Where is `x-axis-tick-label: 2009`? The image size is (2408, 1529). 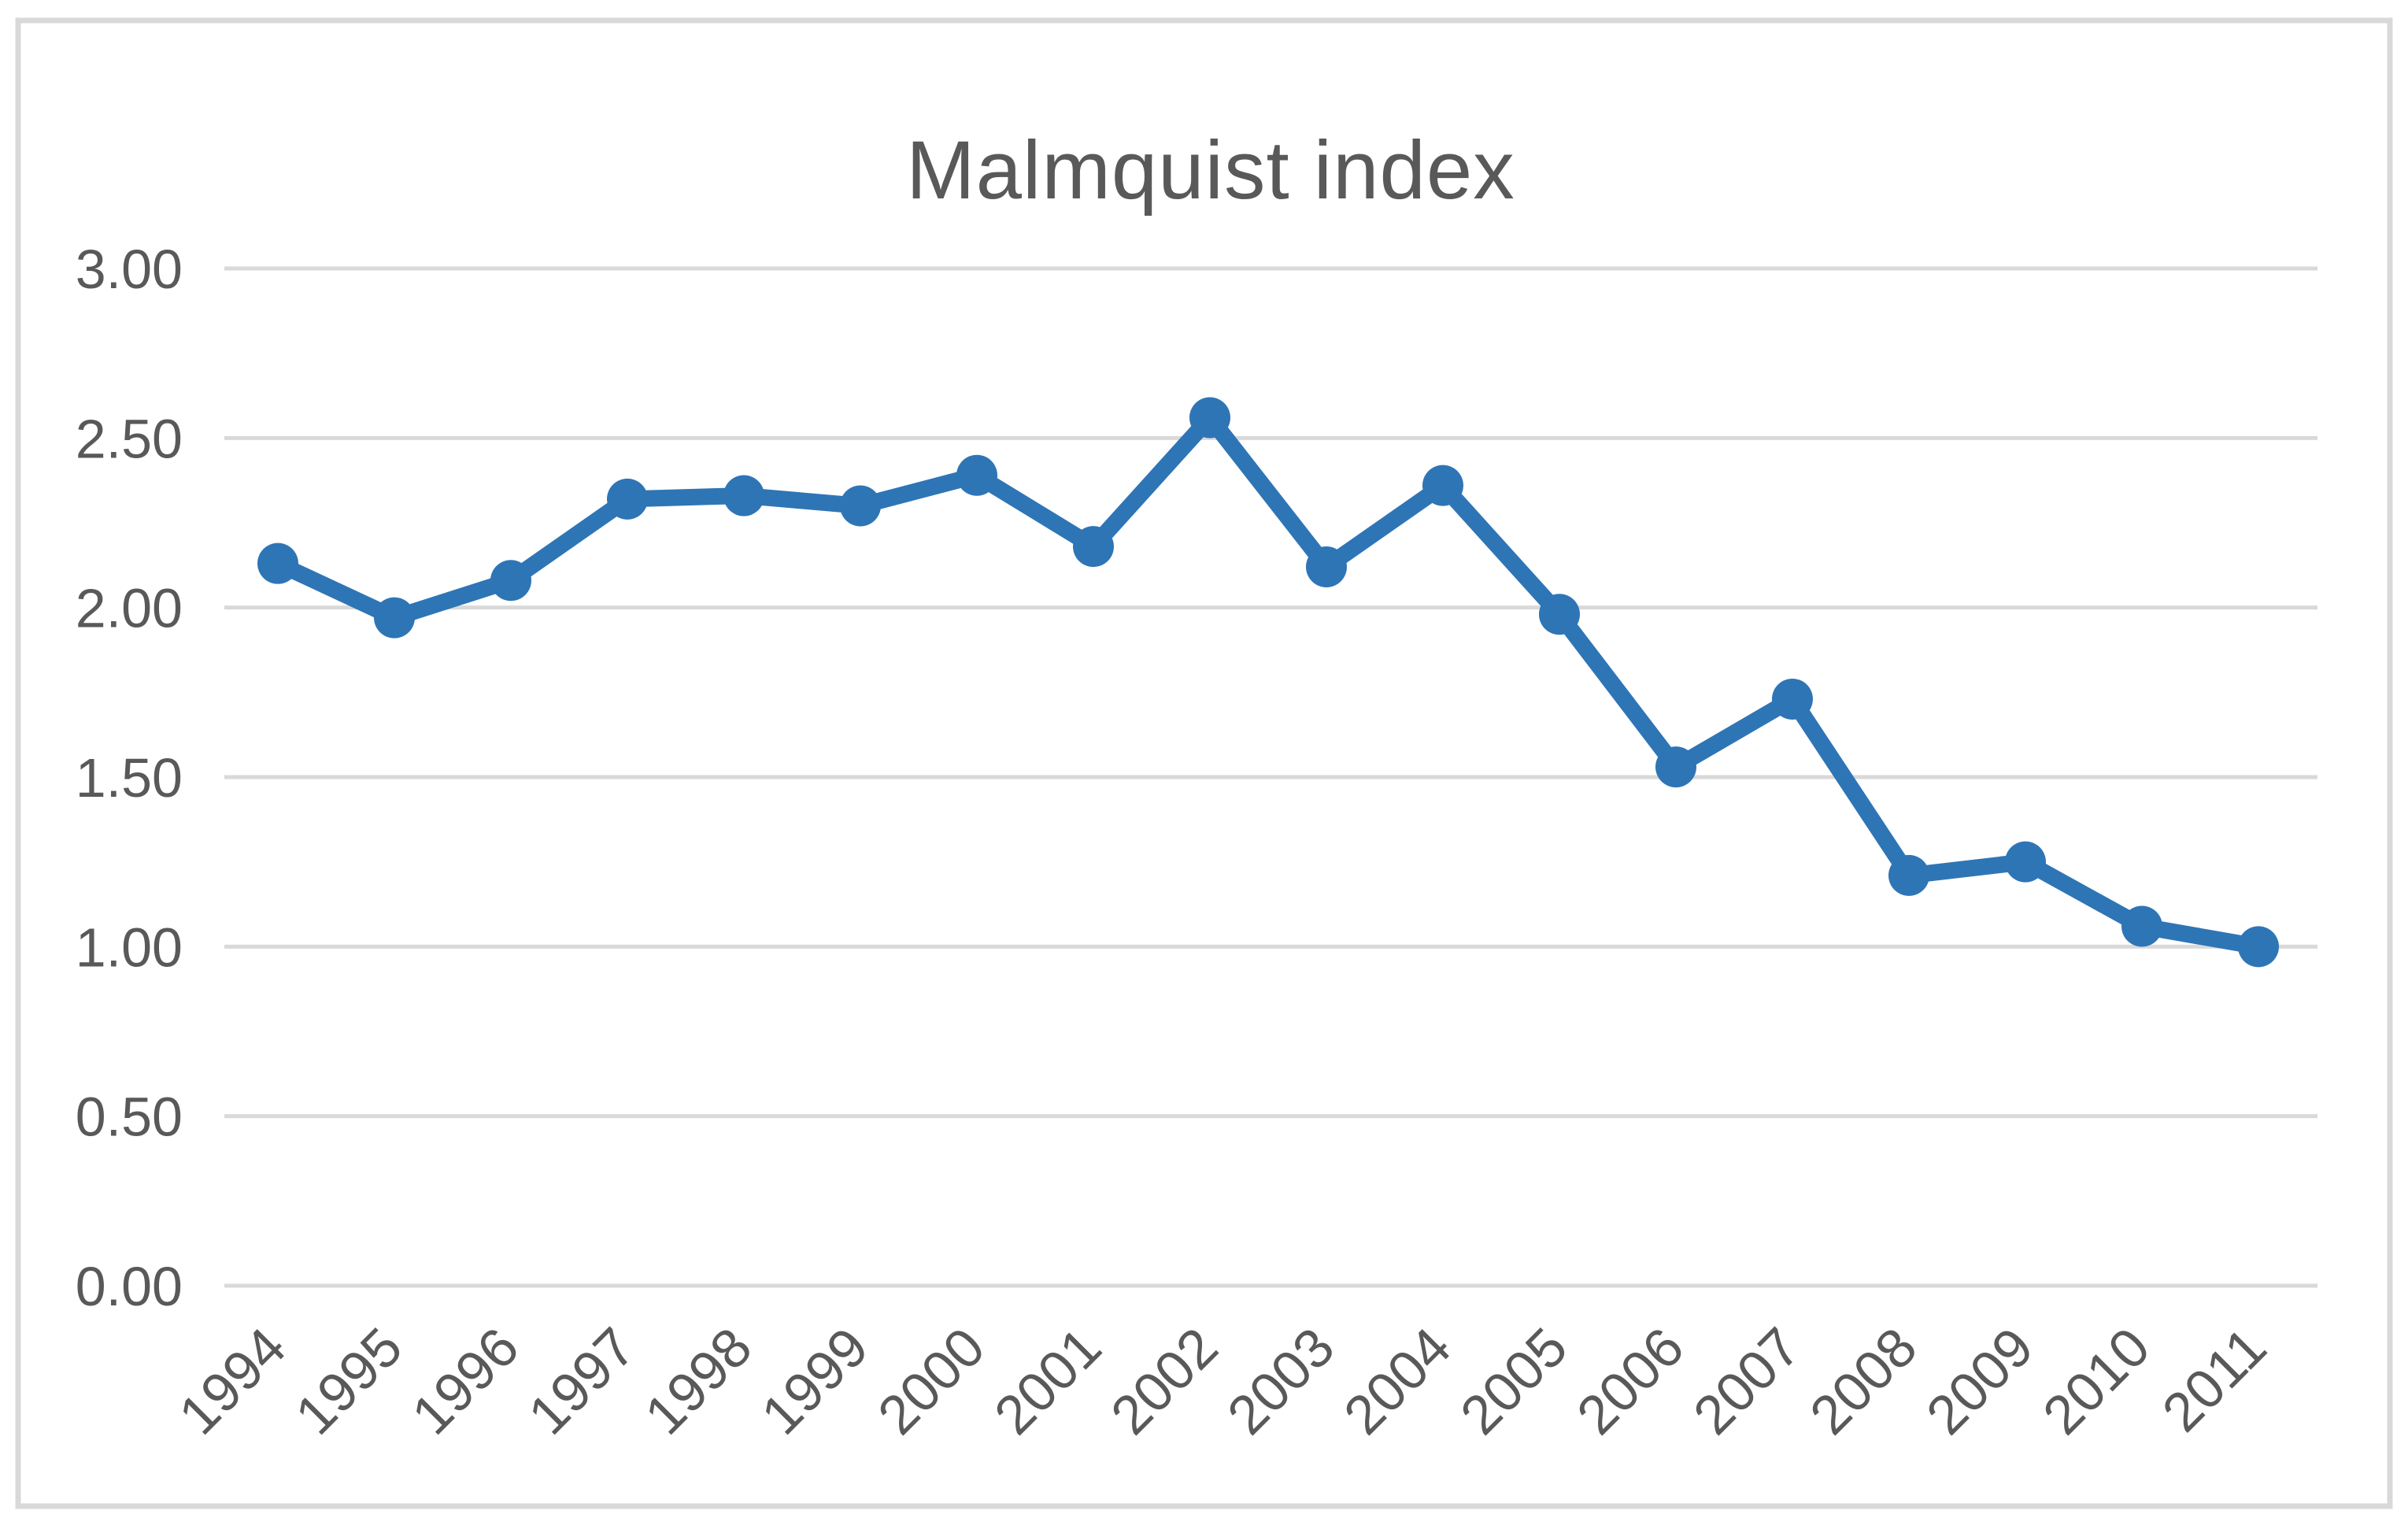 x-axis-tick-label: 2009 is located at coordinates (1979, 1381).